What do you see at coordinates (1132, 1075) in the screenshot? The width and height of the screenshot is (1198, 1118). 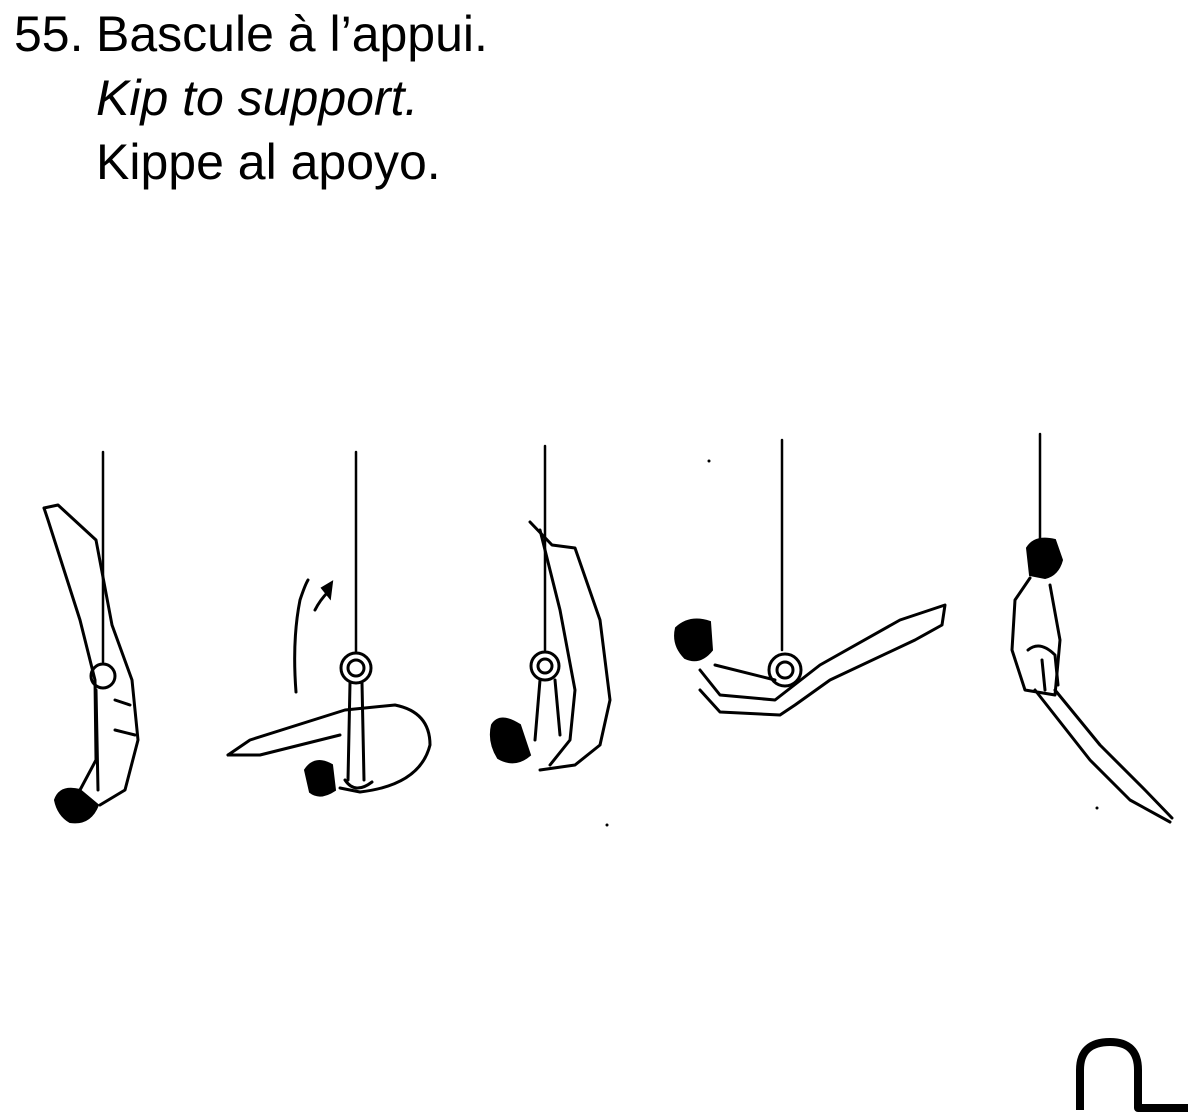 I see `kip-to-support-symbol-icon` at bounding box center [1132, 1075].